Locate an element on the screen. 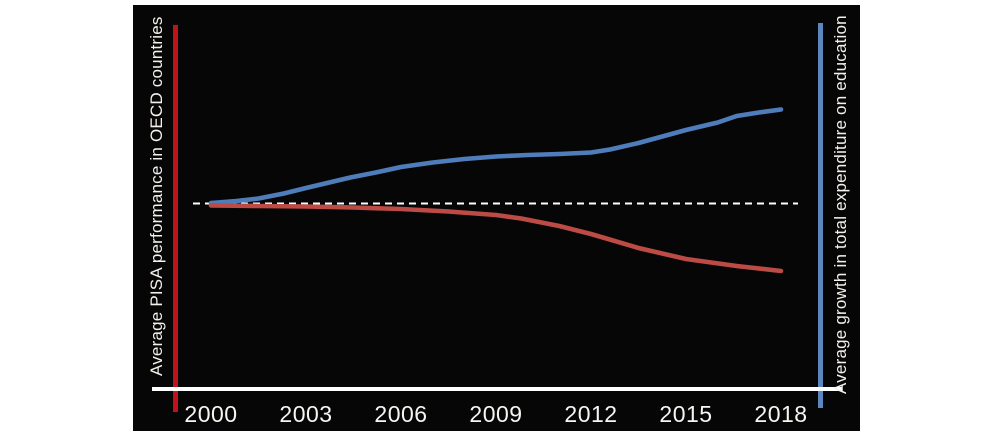  pisa-performance-line is located at coordinates (496, 238).